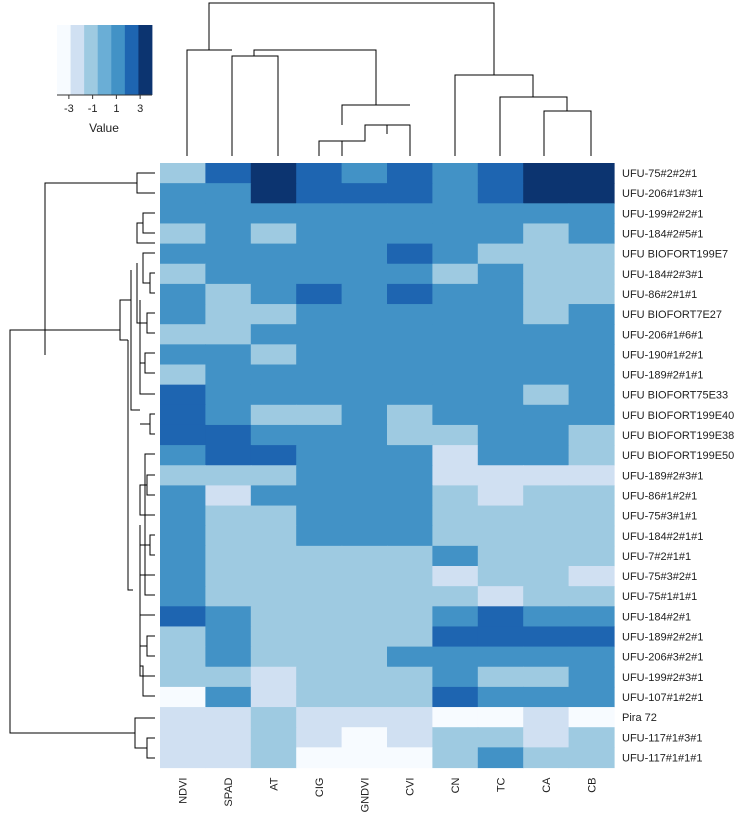 This screenshot has height=820, width=748. I want to click on row-dendrogram, so click(82, 465).